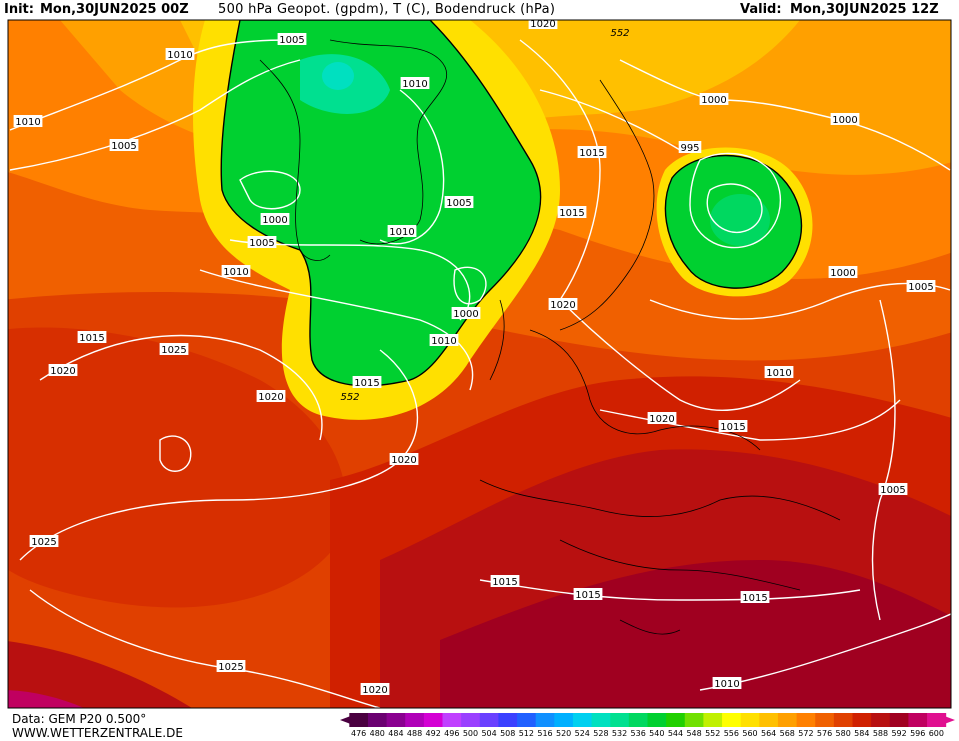 The image size is (959, 741). What do you see at coordinates (945, 720) in the screenshot?
I see `colorbar-arrow-high` at bounding box center [945, 720].